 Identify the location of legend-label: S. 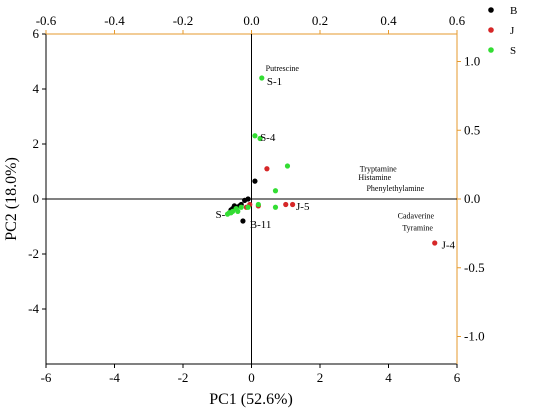
(513, 51).